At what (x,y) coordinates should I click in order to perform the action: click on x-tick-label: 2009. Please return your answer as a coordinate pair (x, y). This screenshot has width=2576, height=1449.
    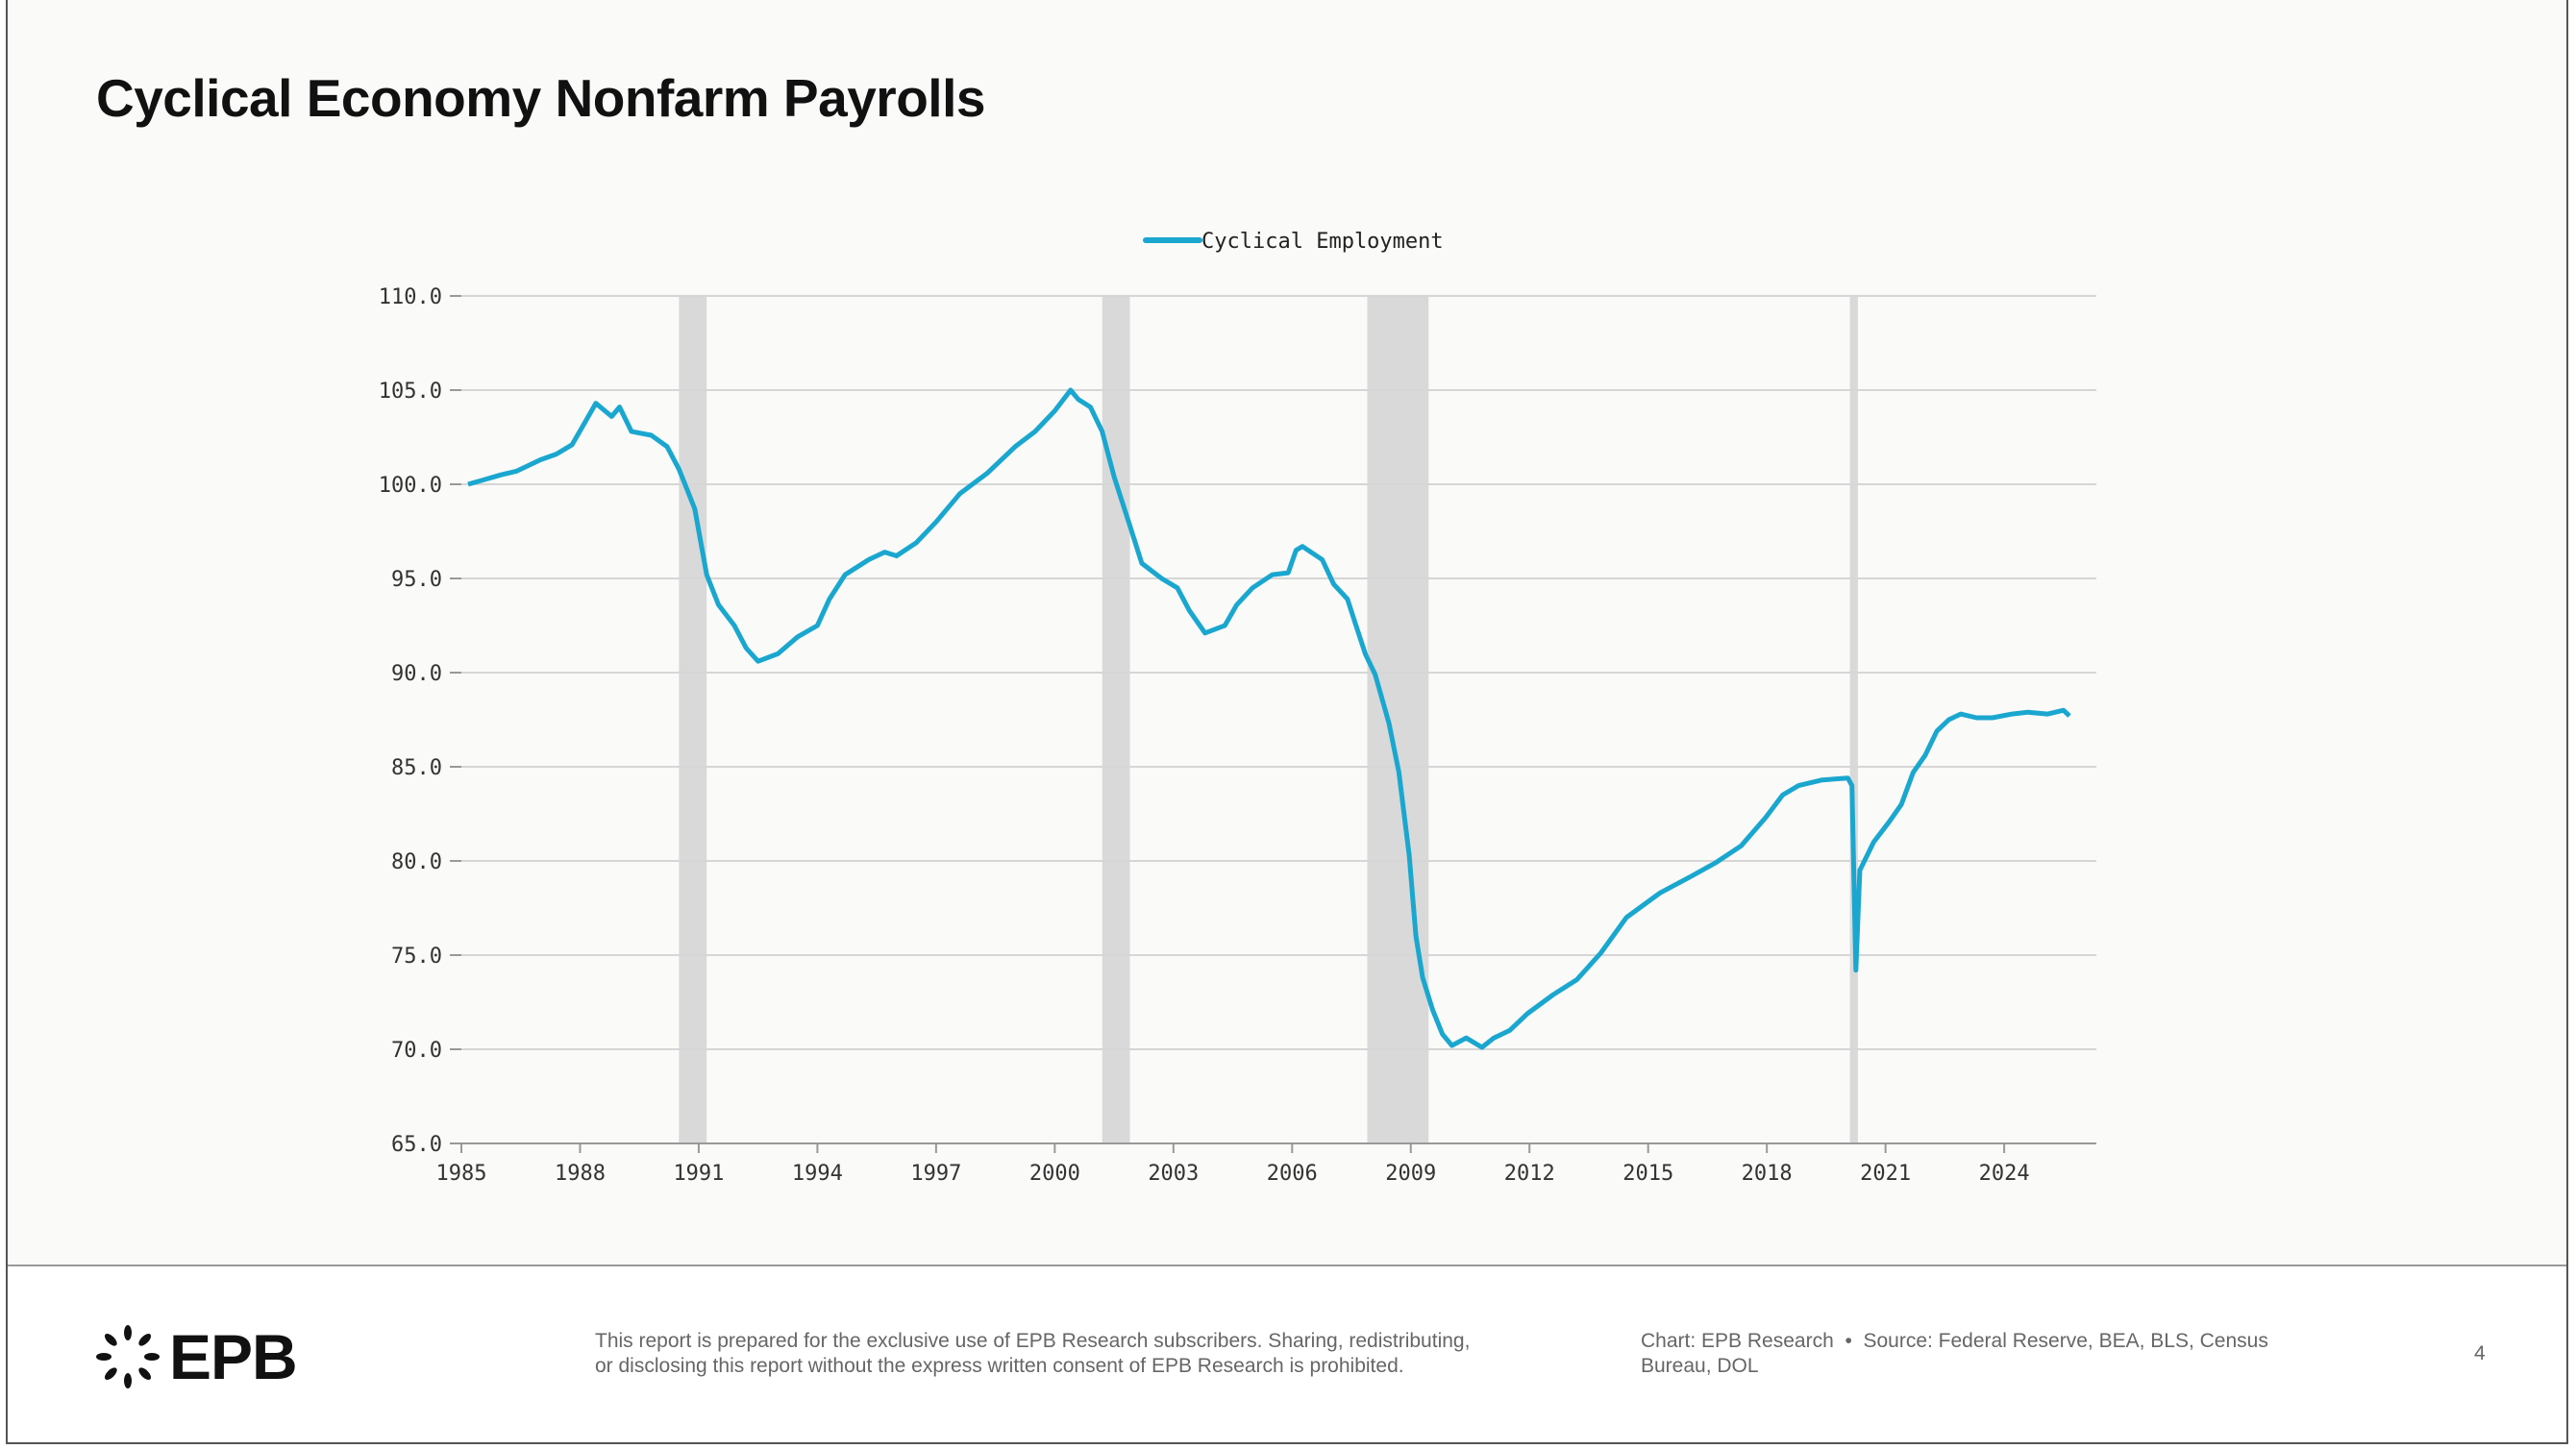
    Looking at the image, I should click on (1410, 1174).